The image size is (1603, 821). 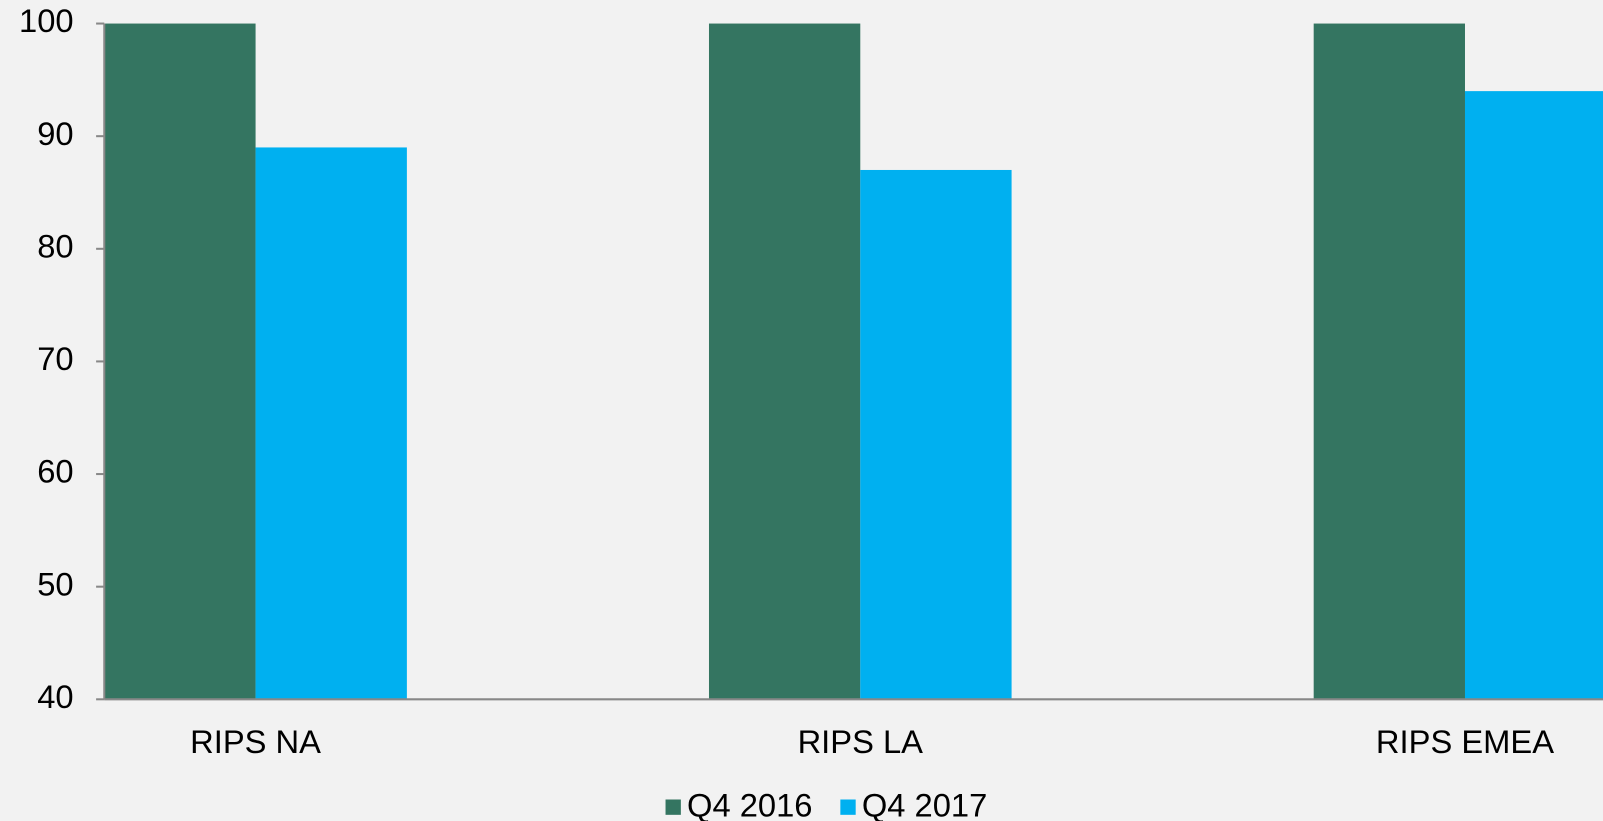 I want to click on legend-label: Q4 2017, so click(x=924, y=803).